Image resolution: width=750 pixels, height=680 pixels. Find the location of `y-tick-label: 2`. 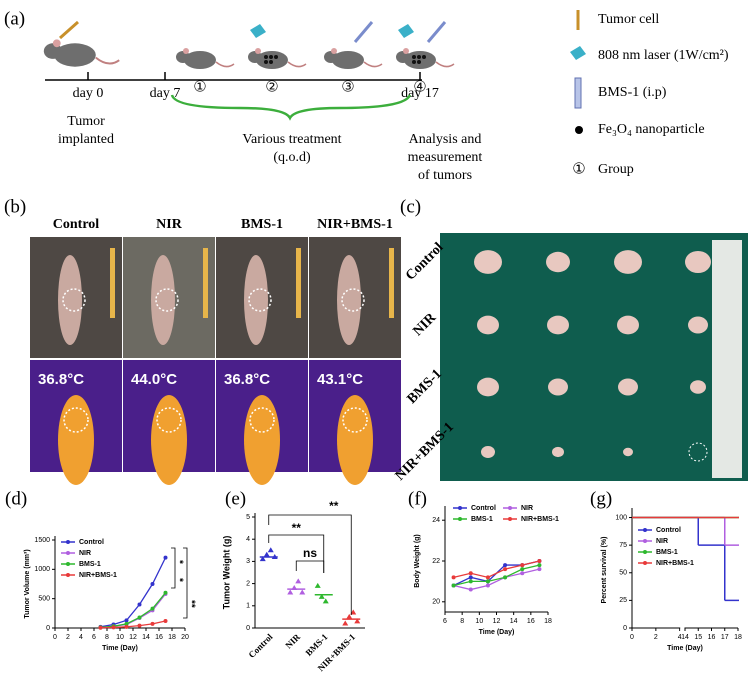

y-tick-label: 2 is located at coordinates (248, 583).